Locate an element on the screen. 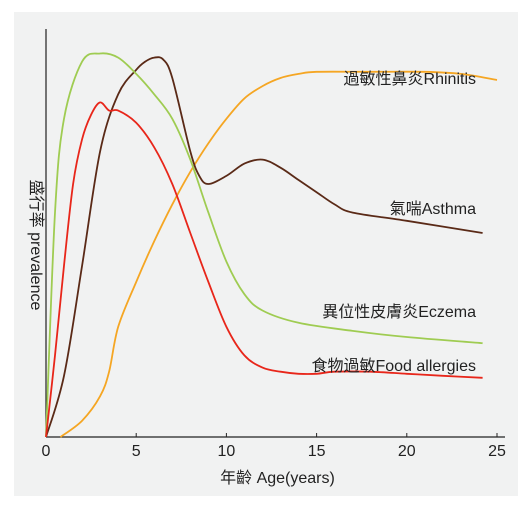  series-label-rhinitis: 過敏性鼻炎Rhinitis is located at coordinates (410, 79).